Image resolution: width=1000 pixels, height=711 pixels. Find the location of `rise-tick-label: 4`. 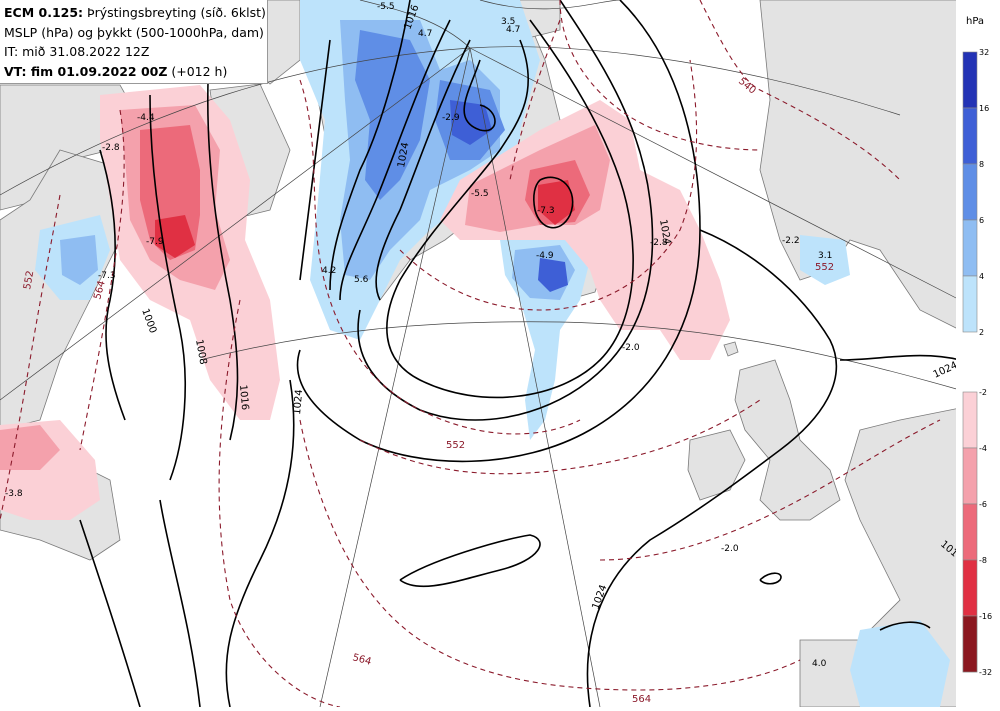

rise-tick-label: 4 is located at coordinates (981, 276).